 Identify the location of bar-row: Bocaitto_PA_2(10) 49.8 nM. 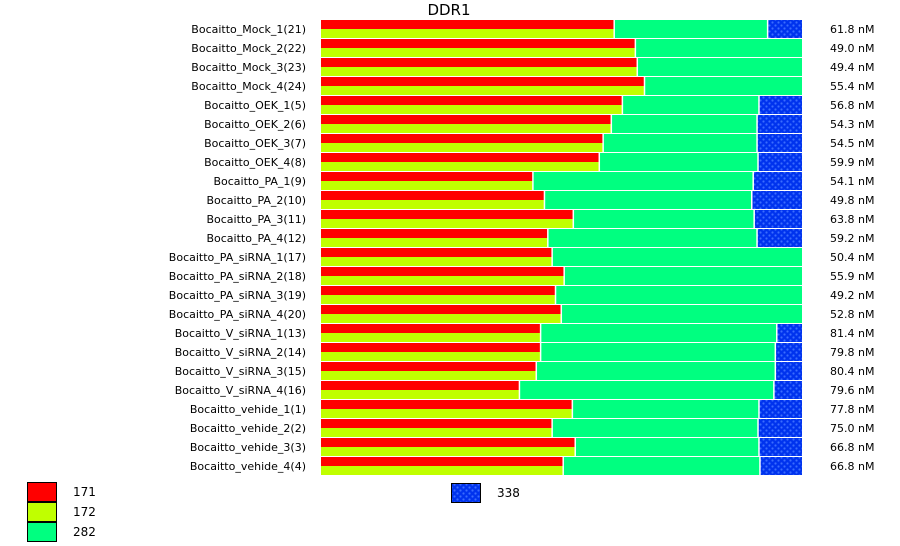
(540, 200).